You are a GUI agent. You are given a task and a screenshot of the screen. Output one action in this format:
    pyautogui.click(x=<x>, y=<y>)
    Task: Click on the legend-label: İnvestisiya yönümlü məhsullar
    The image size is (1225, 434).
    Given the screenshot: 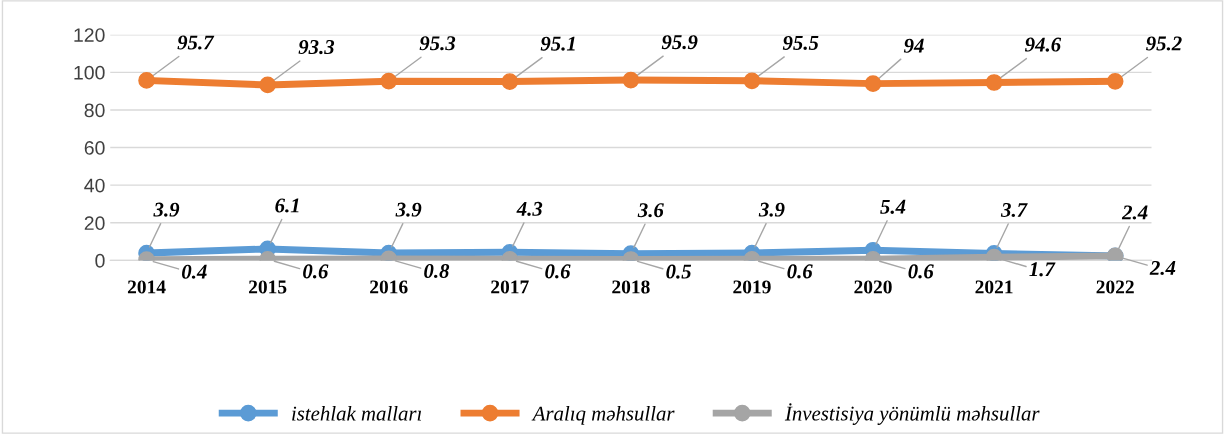 What is the action you would take?
    pyautogui.click(x=912, y=414)
    